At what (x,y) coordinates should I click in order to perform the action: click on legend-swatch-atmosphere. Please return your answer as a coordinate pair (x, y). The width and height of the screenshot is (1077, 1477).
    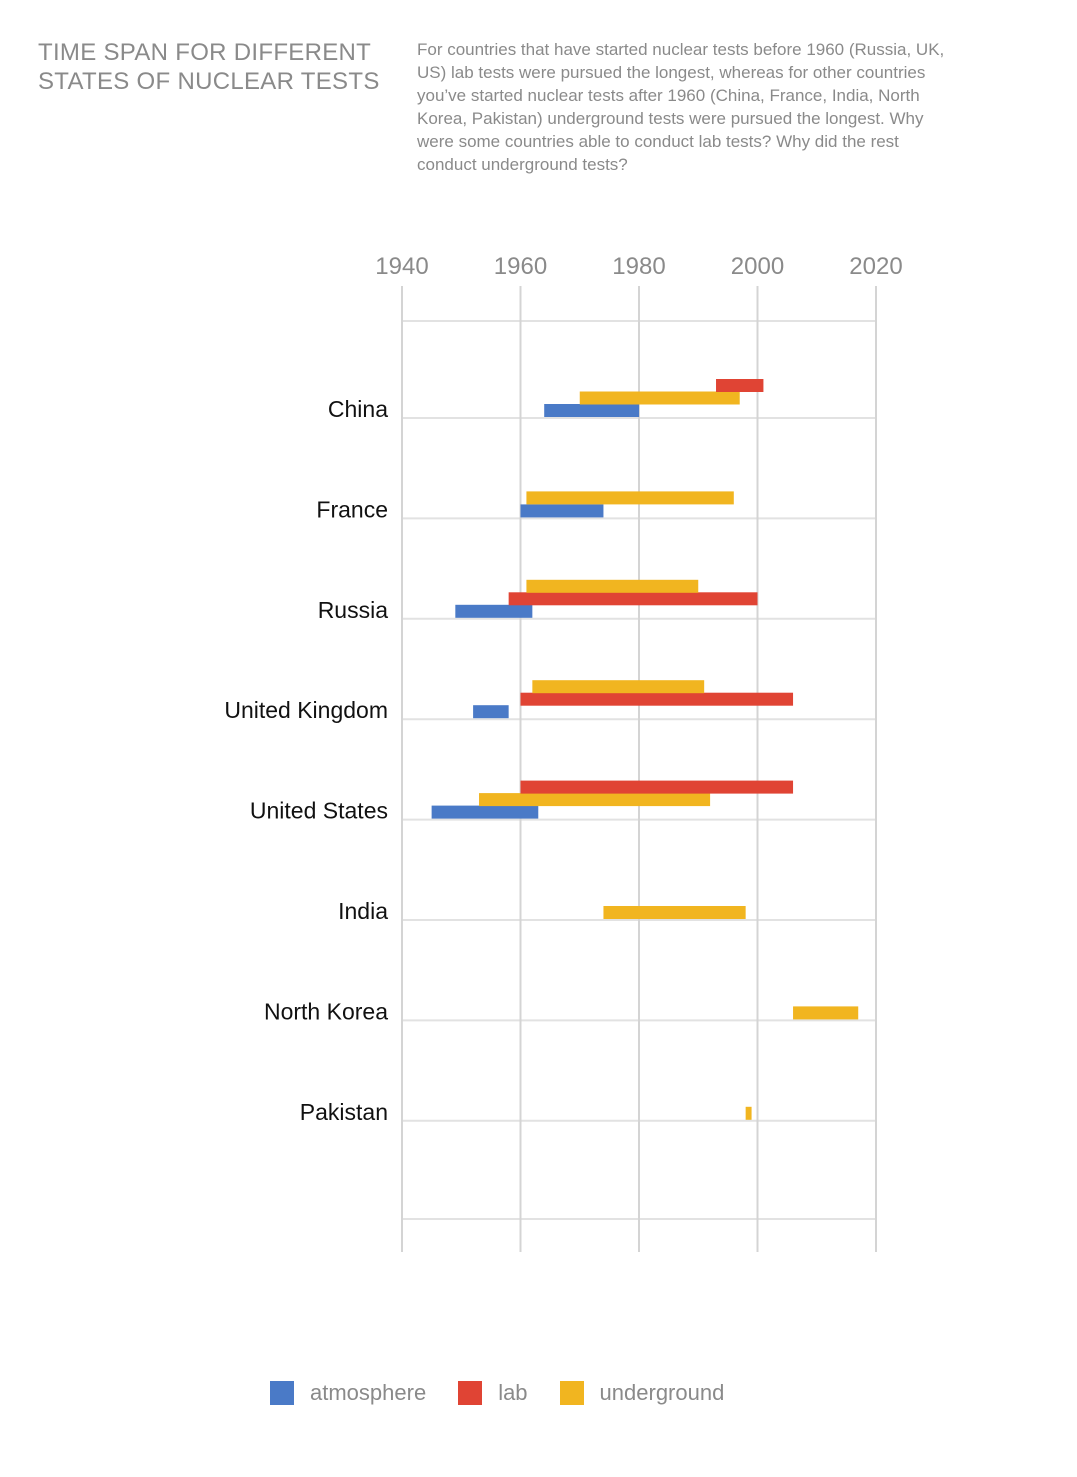
    Looking at the image, I should click on (282, 1393).